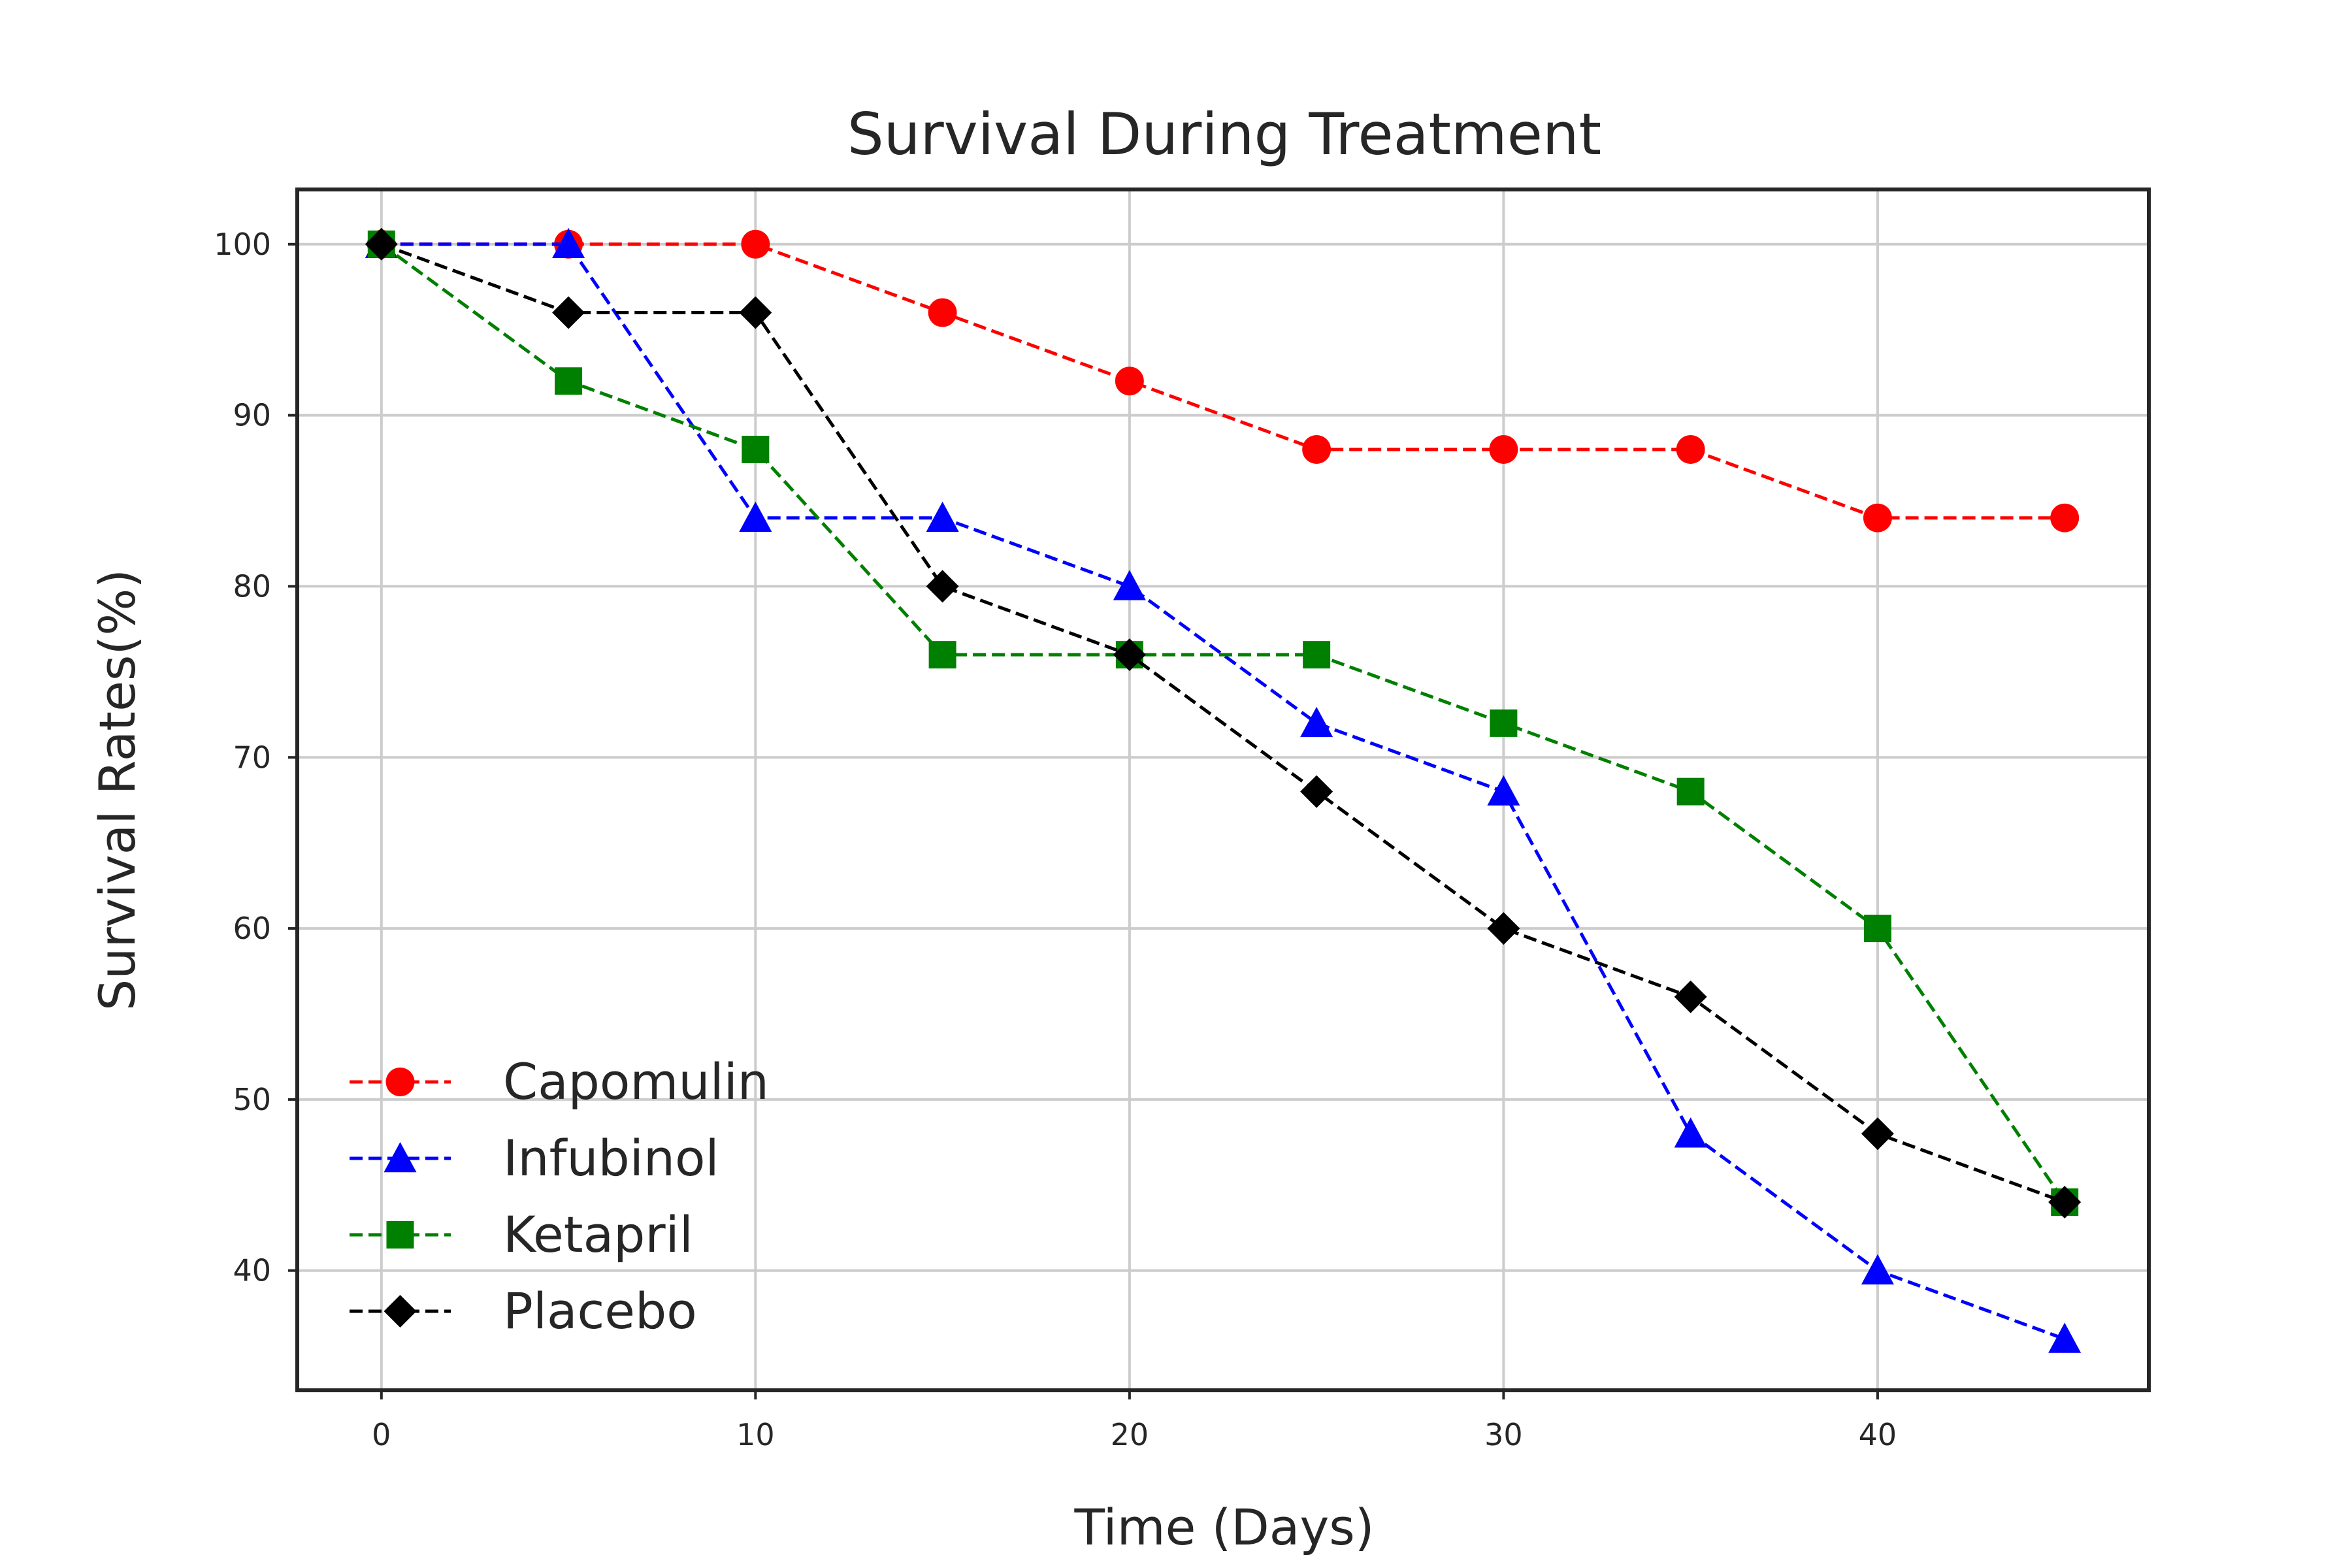 This screenshot has height=1568, width=2352. I want to click on y-tick-label: 100, so click(242, 244).